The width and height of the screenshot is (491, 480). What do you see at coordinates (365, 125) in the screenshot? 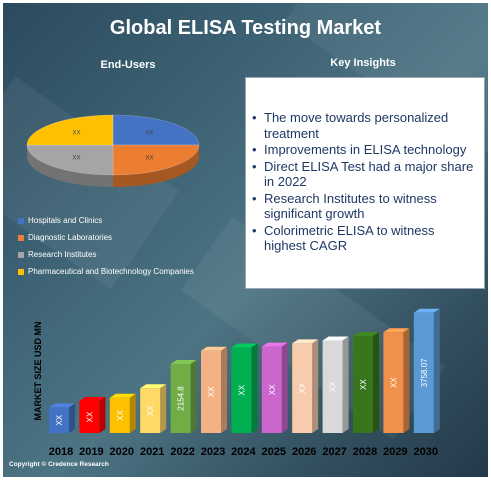
I see `key-insight-item: The move towards personalized treatment` at bounding box center [365, 125].